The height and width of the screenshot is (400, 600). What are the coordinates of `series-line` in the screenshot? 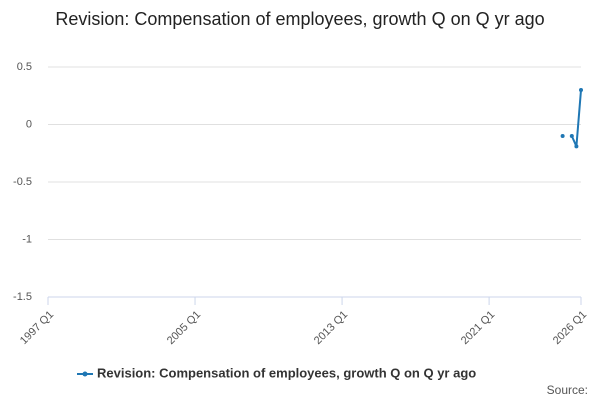 It's located at (576, 118).